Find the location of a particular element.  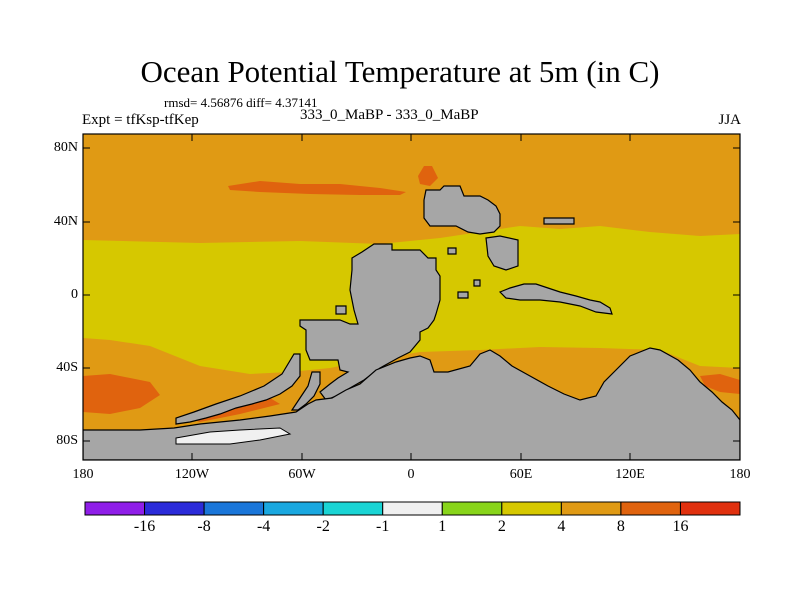

near-zero-patch is located at coordinates (233, 436).